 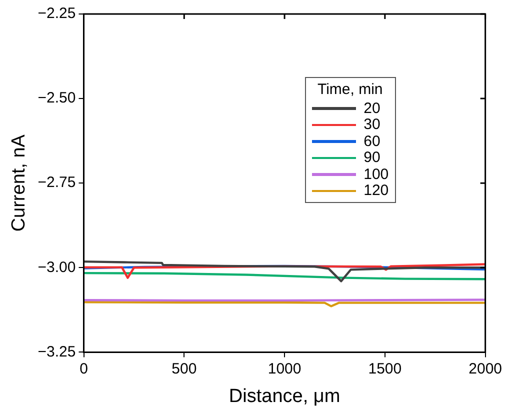 What do you see at coordinates (184, 369) in the screenshot?
I see `x-tick-label: 500` at bounding box center [184, 369].